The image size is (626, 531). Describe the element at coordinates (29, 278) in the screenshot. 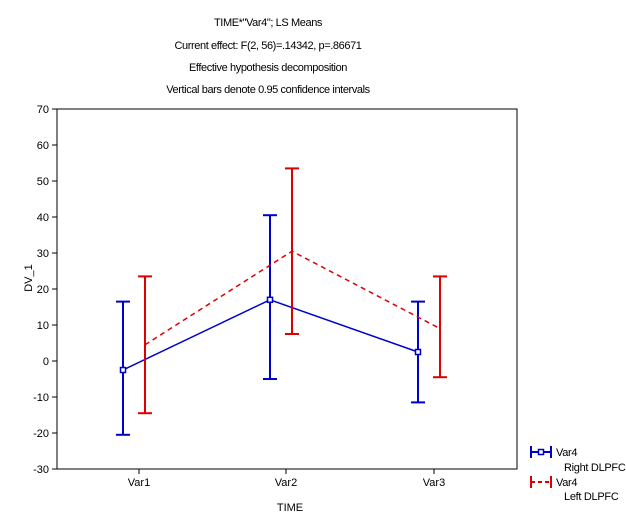

I see `y-axis-label: DV_1` at that location.